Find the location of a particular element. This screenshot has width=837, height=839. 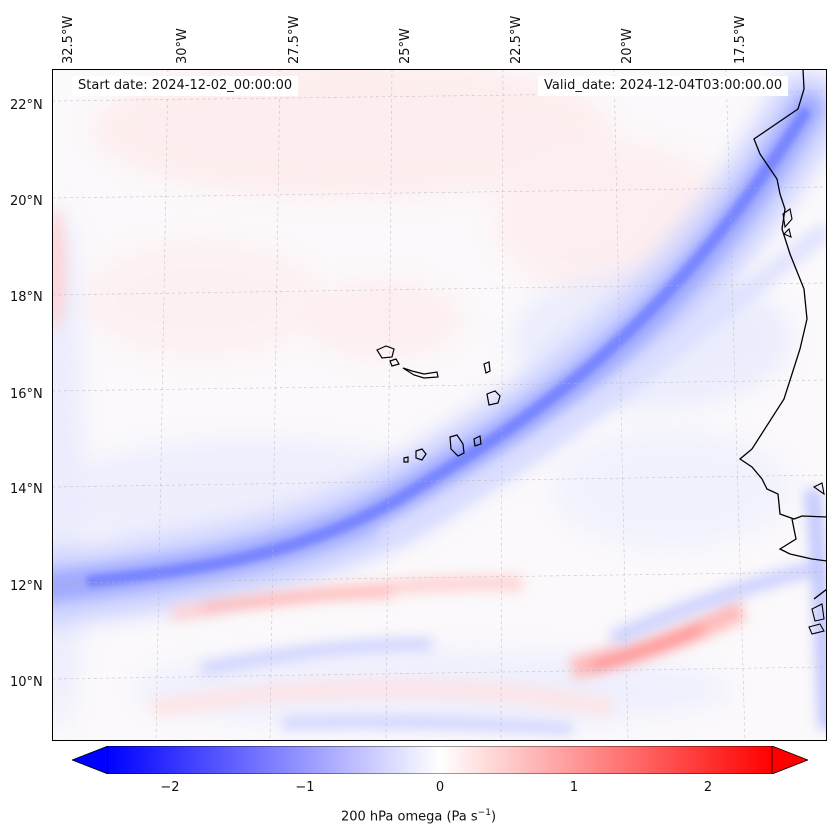

island-sao-nicolau is located at coordinates (420, 373).